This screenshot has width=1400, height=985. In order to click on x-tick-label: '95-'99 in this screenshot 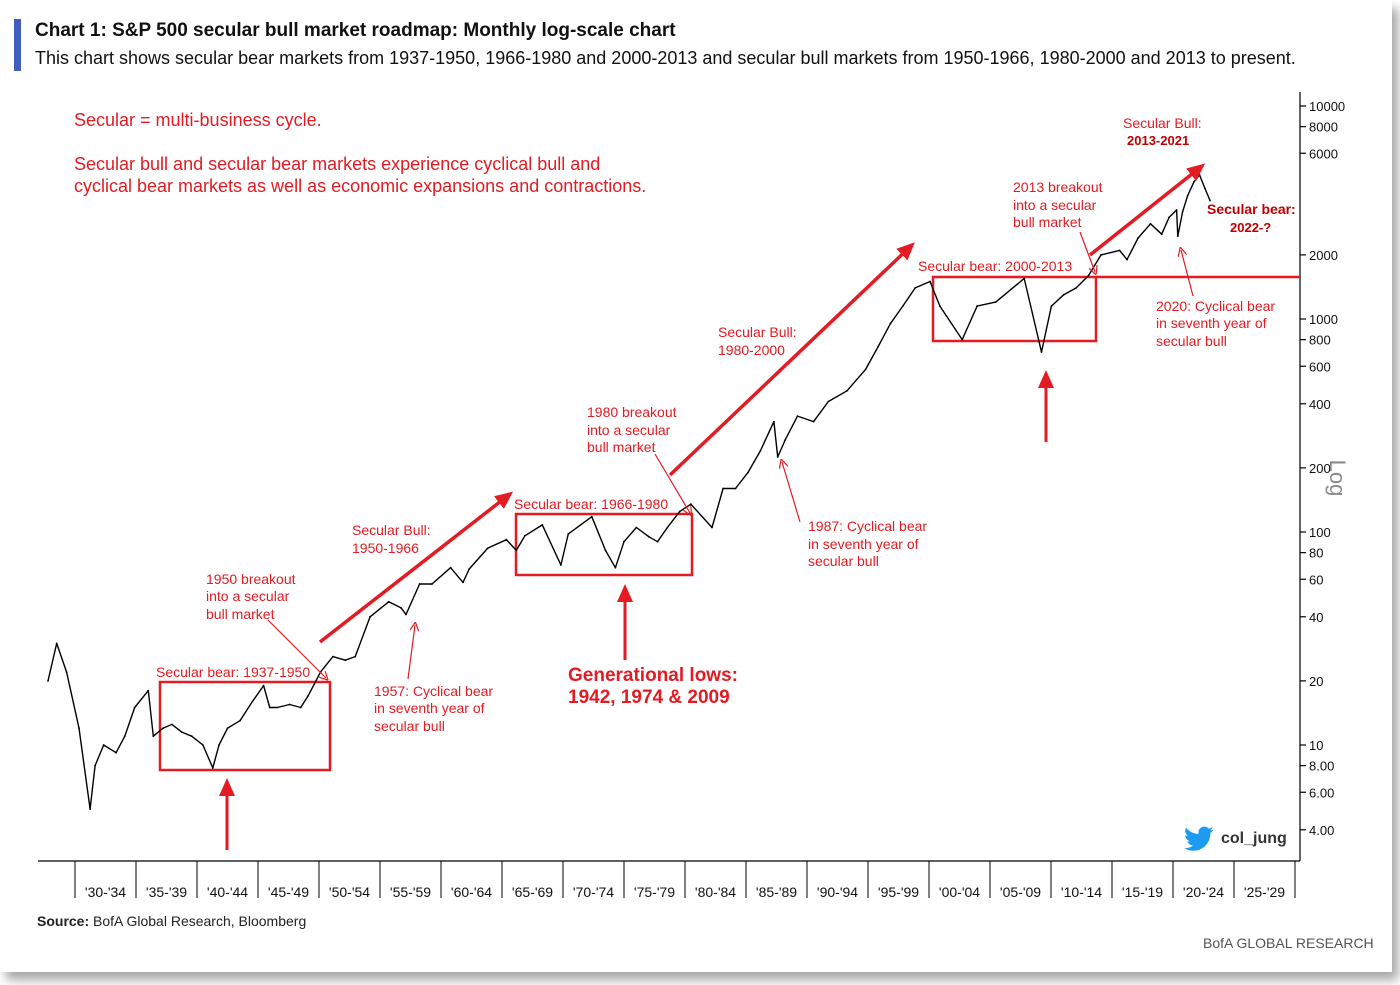, I will do `click(898, 892)`.